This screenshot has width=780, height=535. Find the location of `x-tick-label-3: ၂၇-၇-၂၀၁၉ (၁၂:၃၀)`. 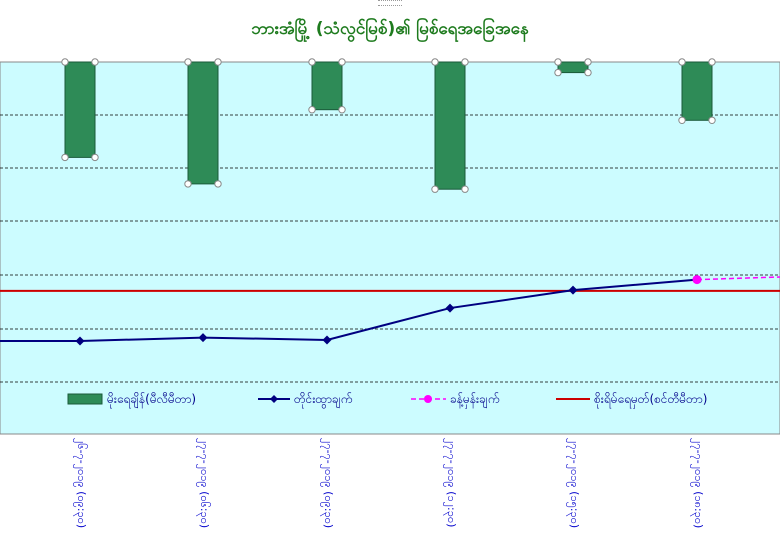

x-tick-label-3: ၂၇-၇-၂၀၁၉ (၁၂:၃၀) is located at coordinates (450, 482).